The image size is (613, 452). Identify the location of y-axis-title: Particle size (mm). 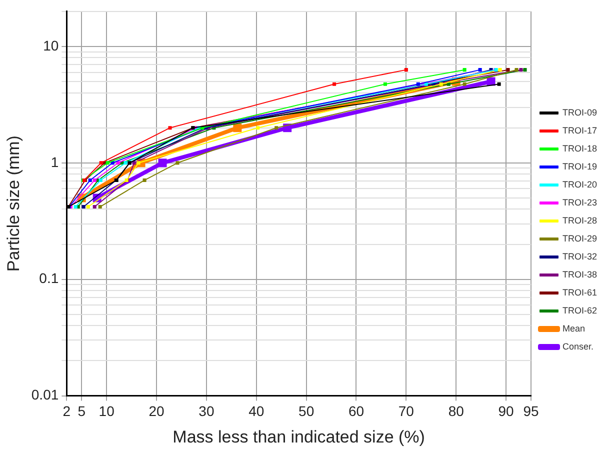
(13, 204).